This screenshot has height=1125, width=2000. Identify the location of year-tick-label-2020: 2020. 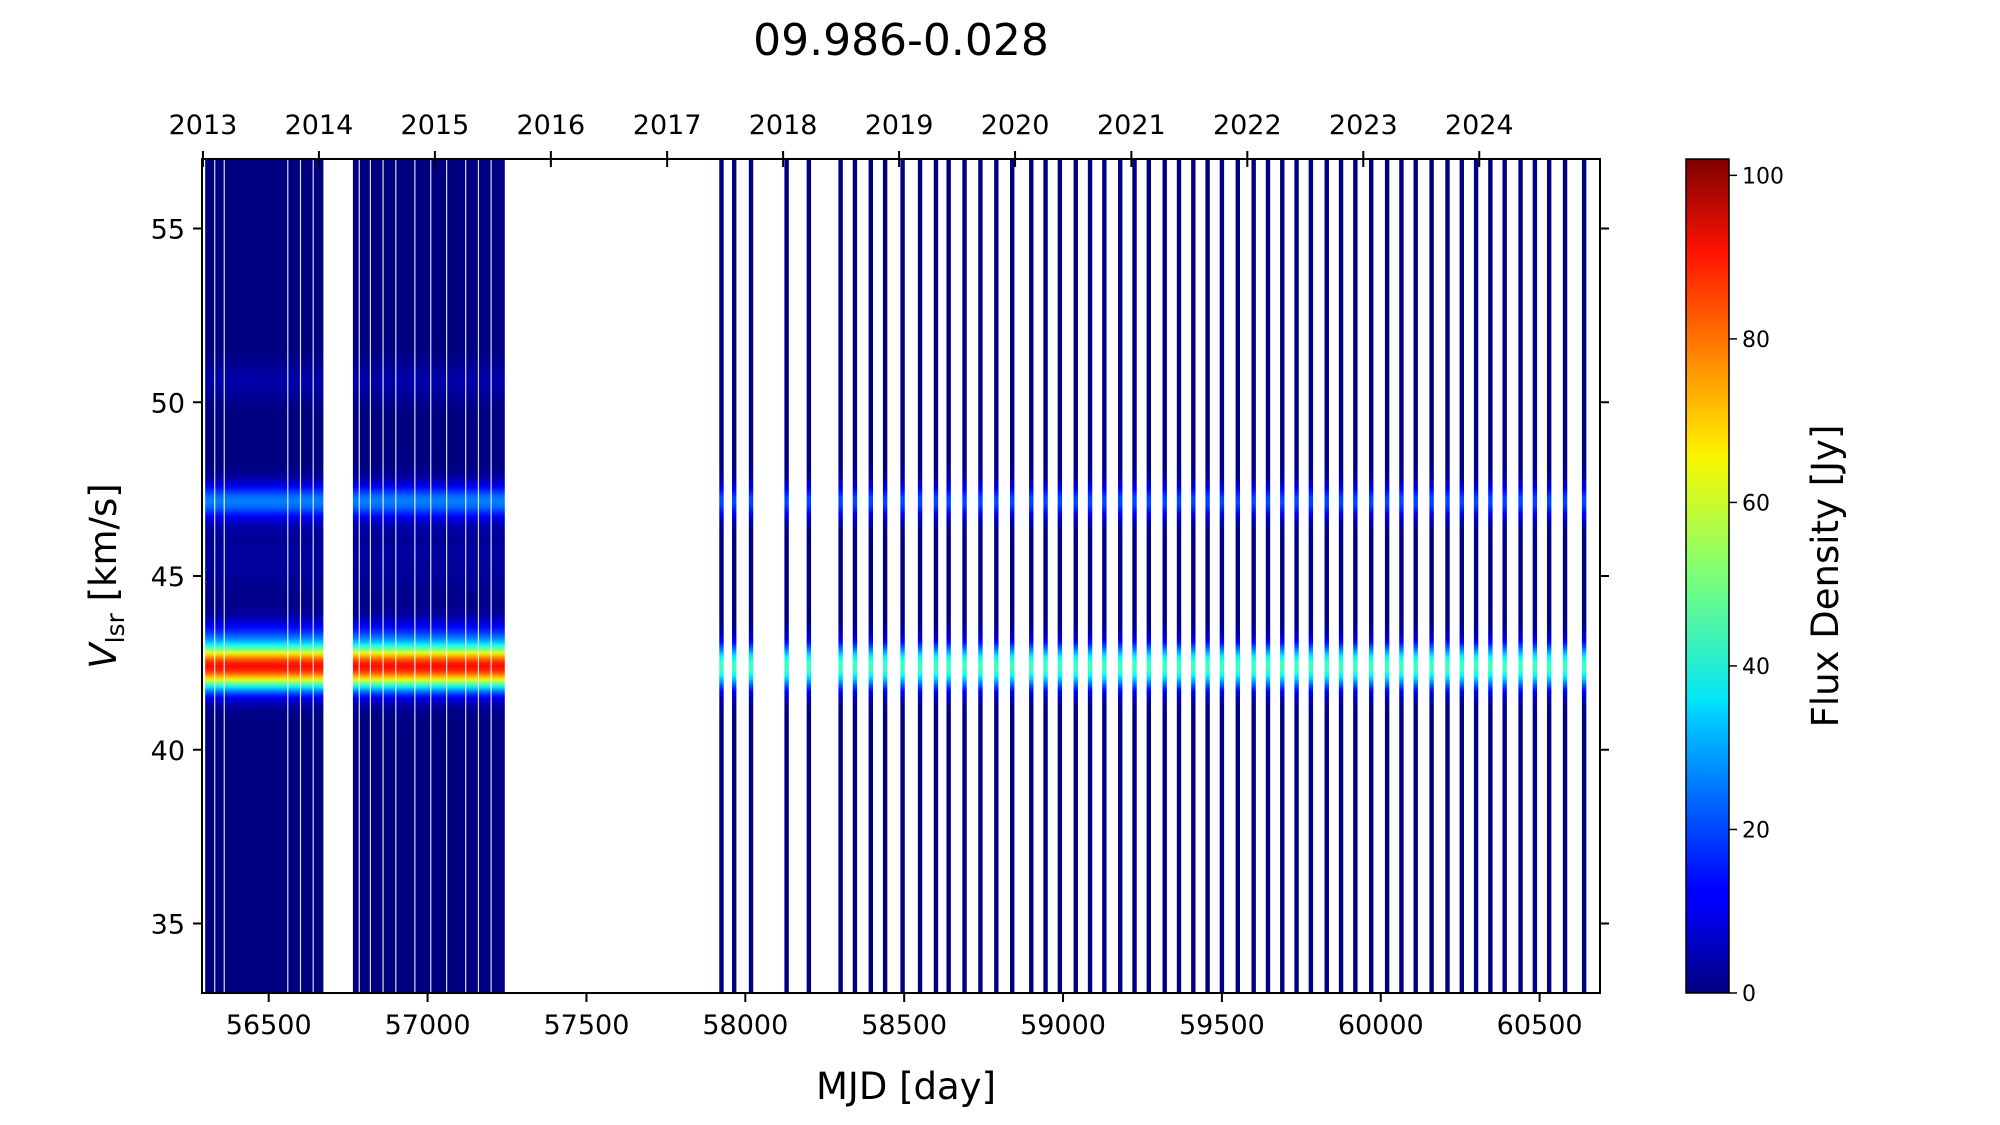
(1015, 125).